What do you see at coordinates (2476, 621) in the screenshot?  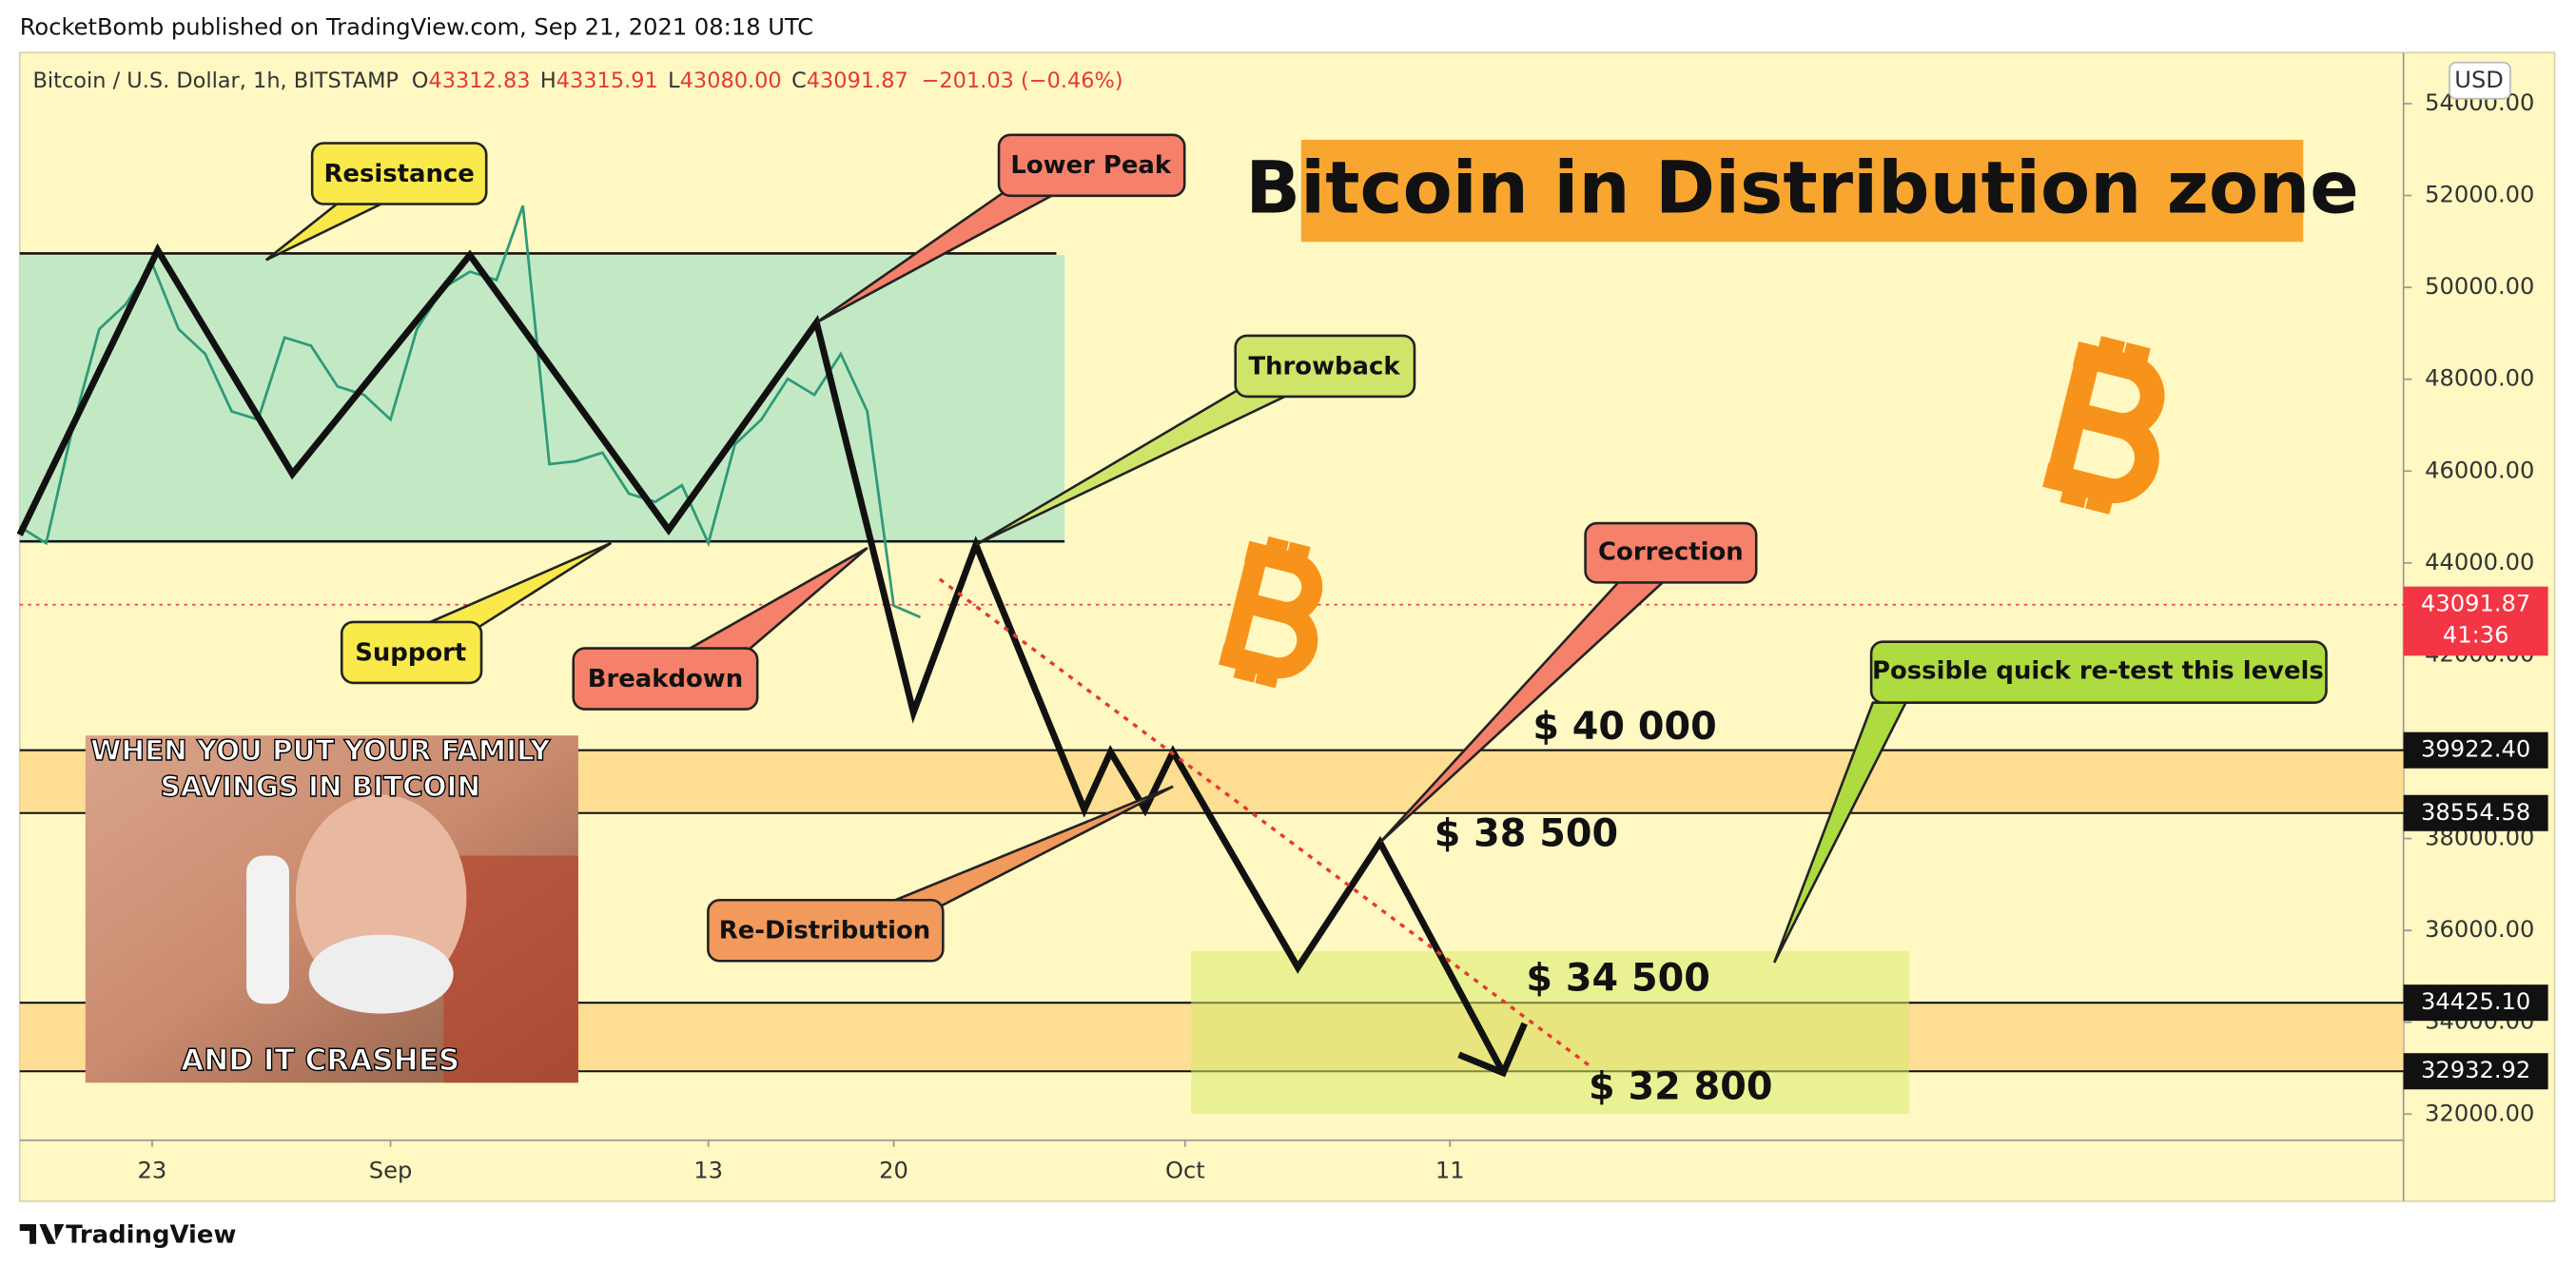 I see `last-price-box` at bounding box center [2476, 621].